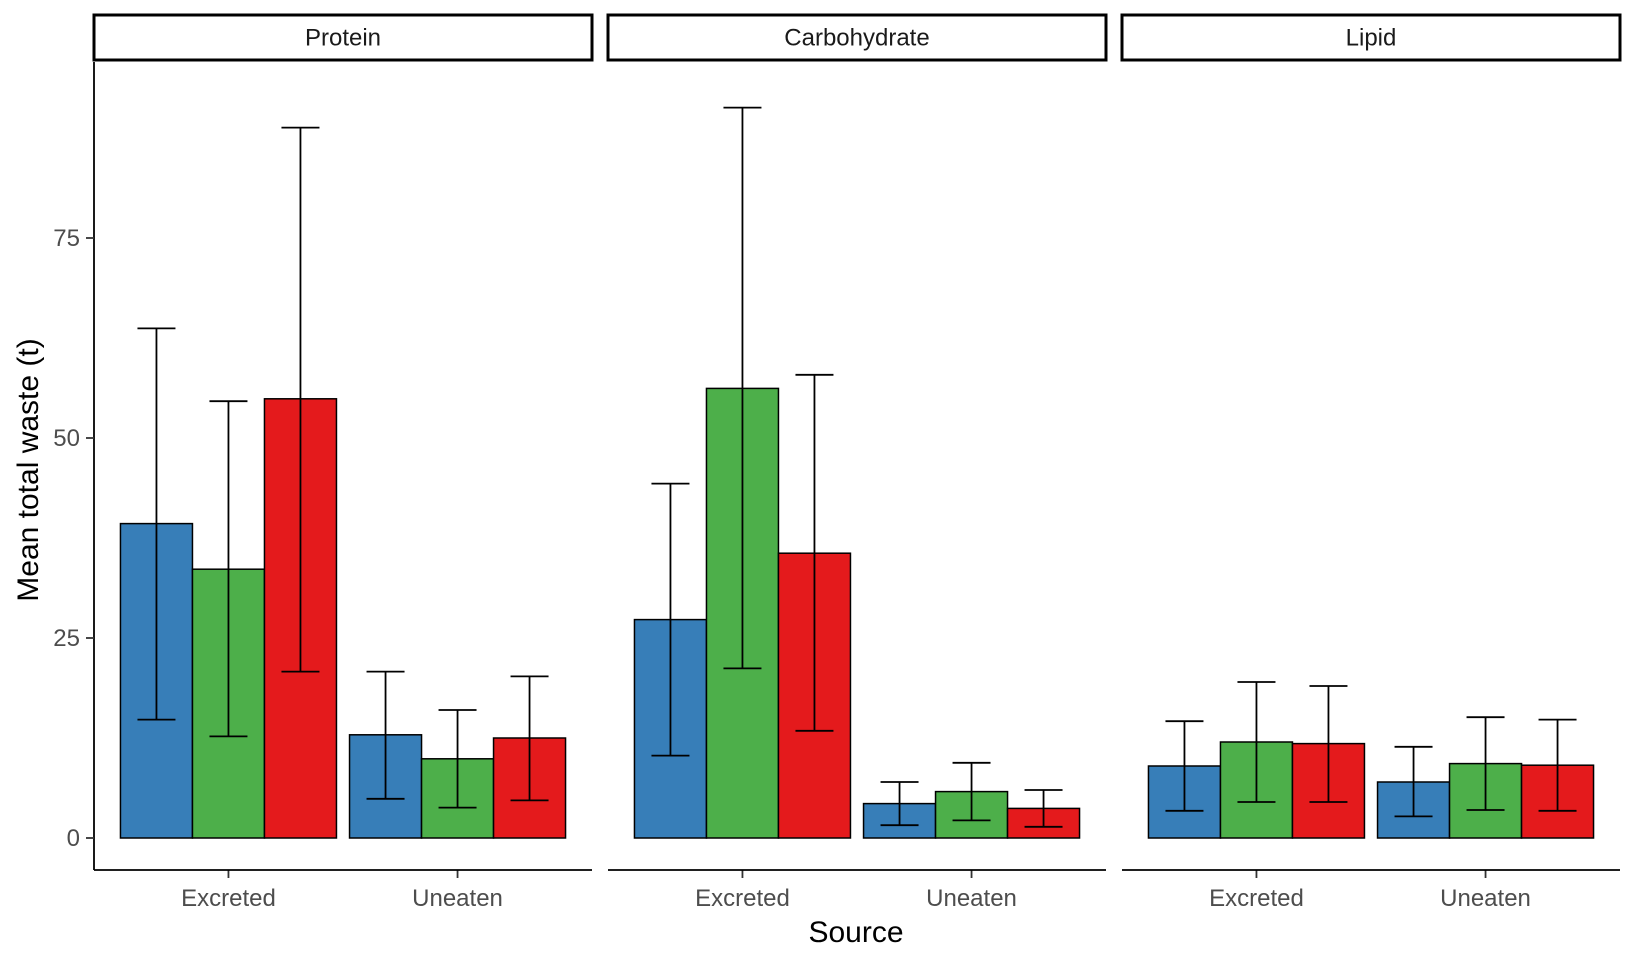 Image resolution: width=1632 pixels, height=960 pixels. Describe the element at coordinates (66, 238) in the screenshot. I see `y-tick-label: 75` at that location.